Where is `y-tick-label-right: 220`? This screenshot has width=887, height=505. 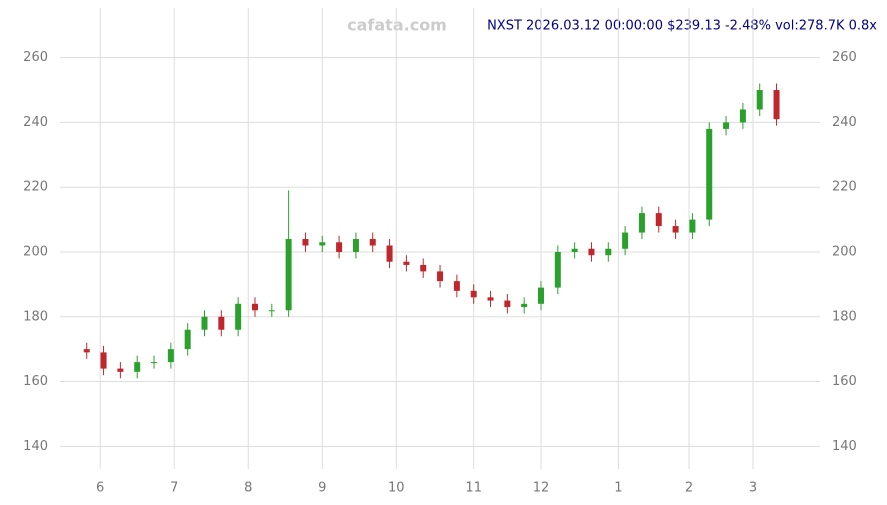 y-tick-label-right: 220 is located at coordinates (844, 187).